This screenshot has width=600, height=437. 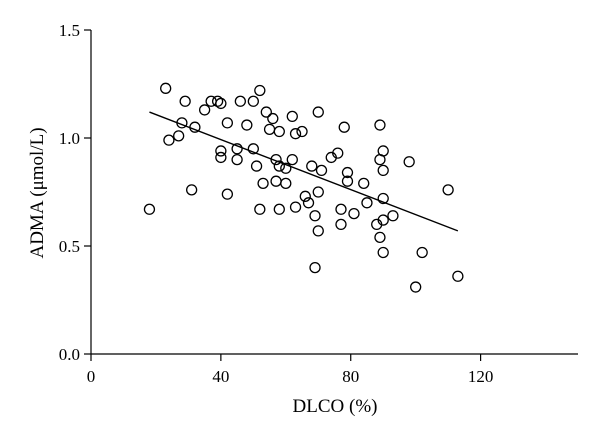 What do you see at coordinates (220, 376) in the screenshot?
I see `x-tick-label: 40` at bounding box center [220, 376].